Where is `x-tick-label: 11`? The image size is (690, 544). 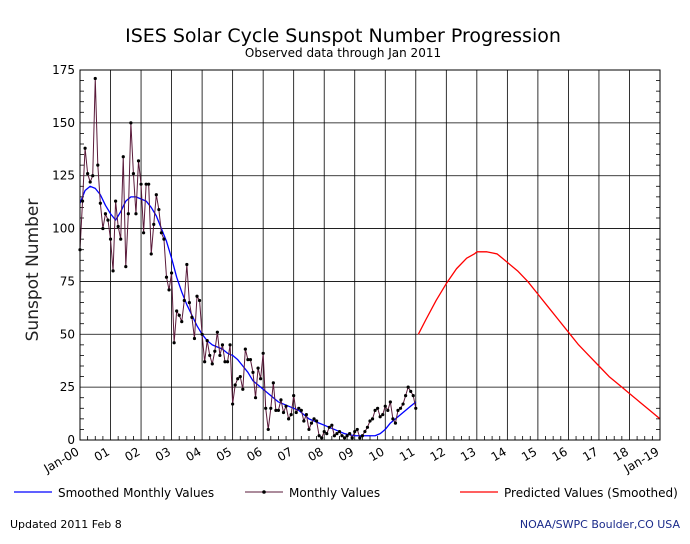
x-tick-label: 11 is located at coordinates (407, 454).